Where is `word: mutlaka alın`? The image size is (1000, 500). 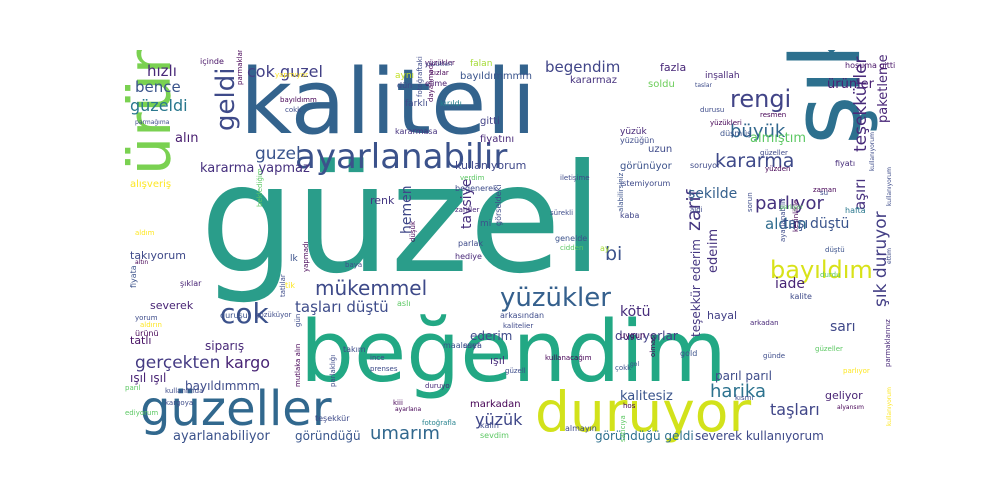
word: mutlaka alın is located at coordinates (298, 365).